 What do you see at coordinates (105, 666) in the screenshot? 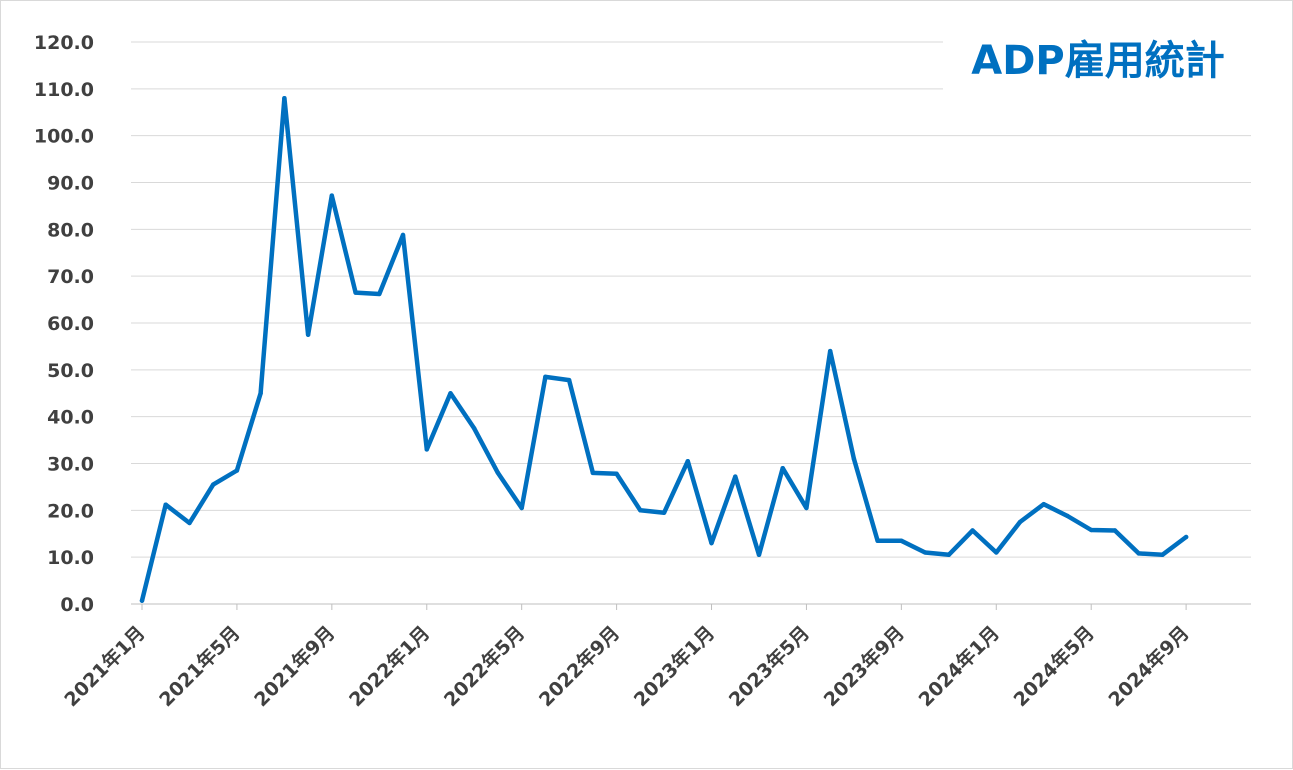
I see `x-tick-label: 2021年1月` at bounding box center [105, 666].